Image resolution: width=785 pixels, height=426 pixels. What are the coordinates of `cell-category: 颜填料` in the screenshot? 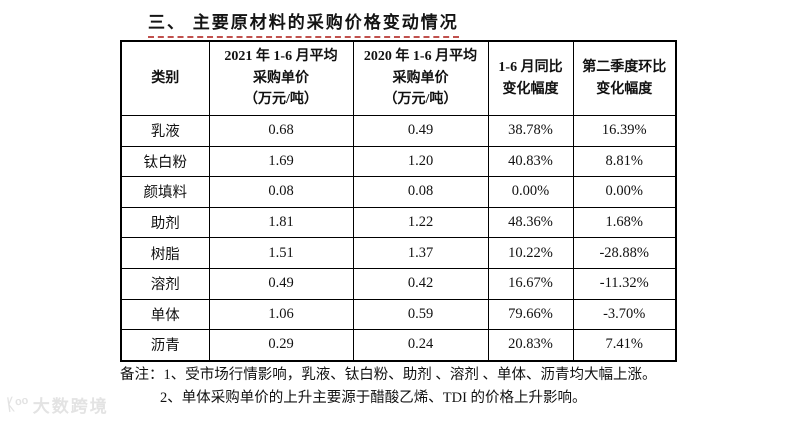 It's located at (165, 192).